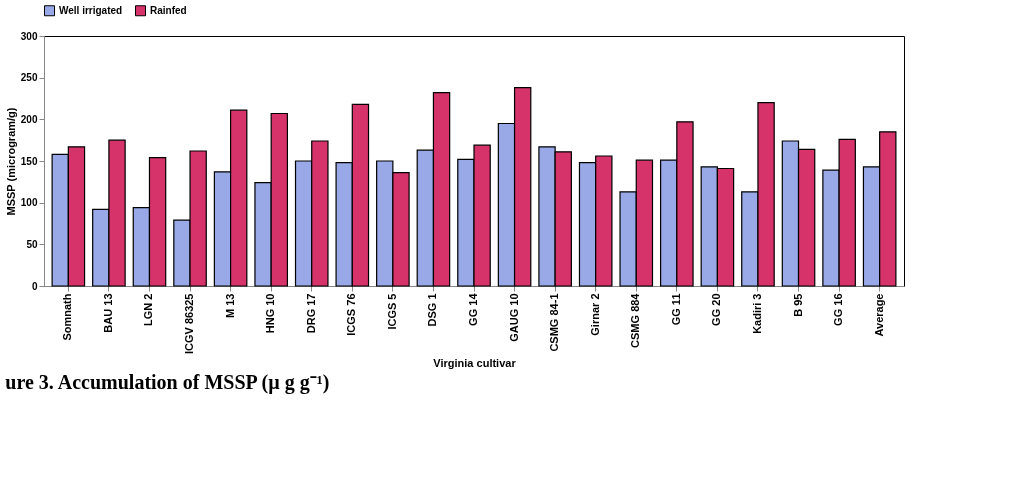 This screenshot has height=495, width=1019. What do you see at coordinates (91, 10) in the screenshot?
I see `legend-label: Well irrigated` at bounding box center [91, 10].